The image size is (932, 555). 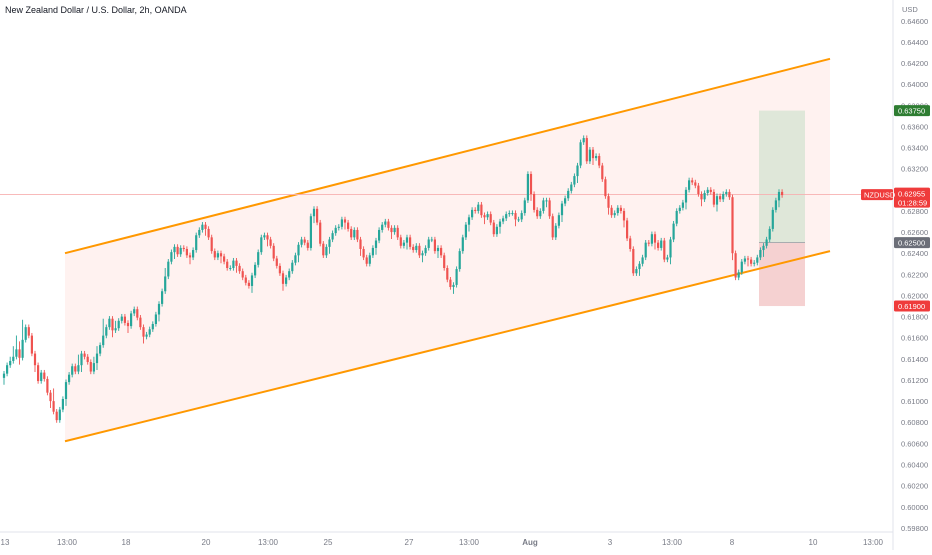 I want to click on price-tick-label: 0.60200, so click(x=914, y=486).